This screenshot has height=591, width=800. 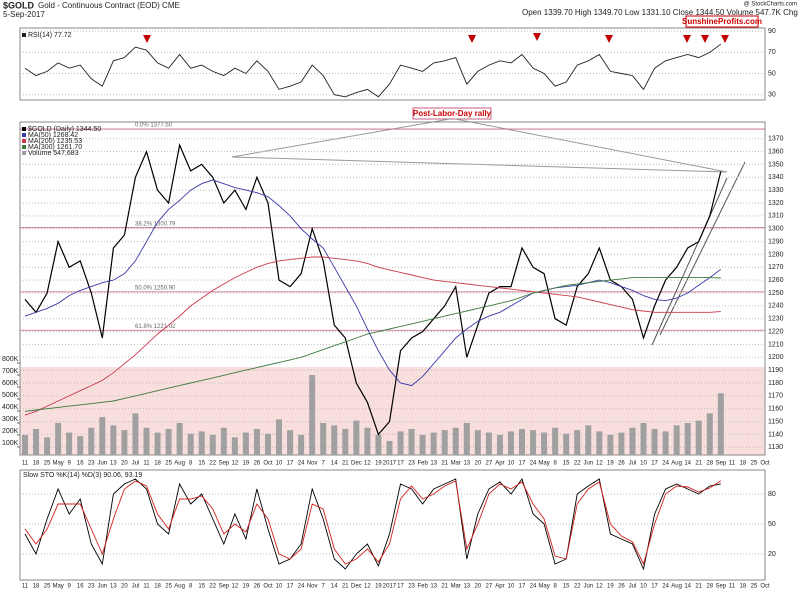 I want to click on y2-tick-label: 700K, so click(x=10, y=371).